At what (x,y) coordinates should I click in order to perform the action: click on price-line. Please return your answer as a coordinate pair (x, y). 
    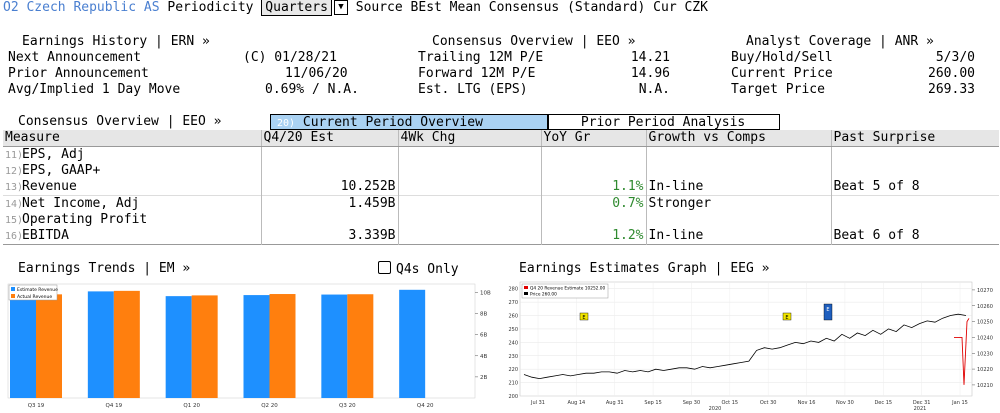
    Looking at the image, I should click on (745, 346).